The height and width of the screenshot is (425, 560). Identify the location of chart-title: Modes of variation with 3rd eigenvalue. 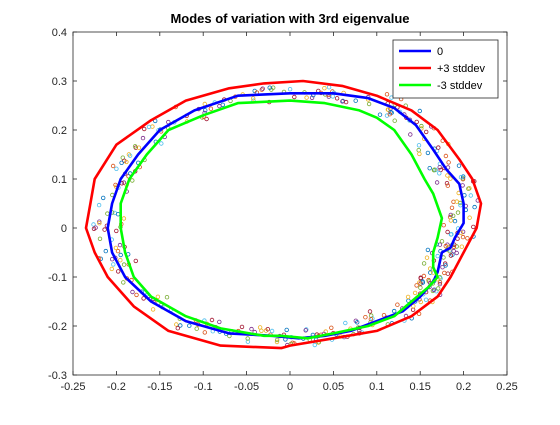
(289, 18).